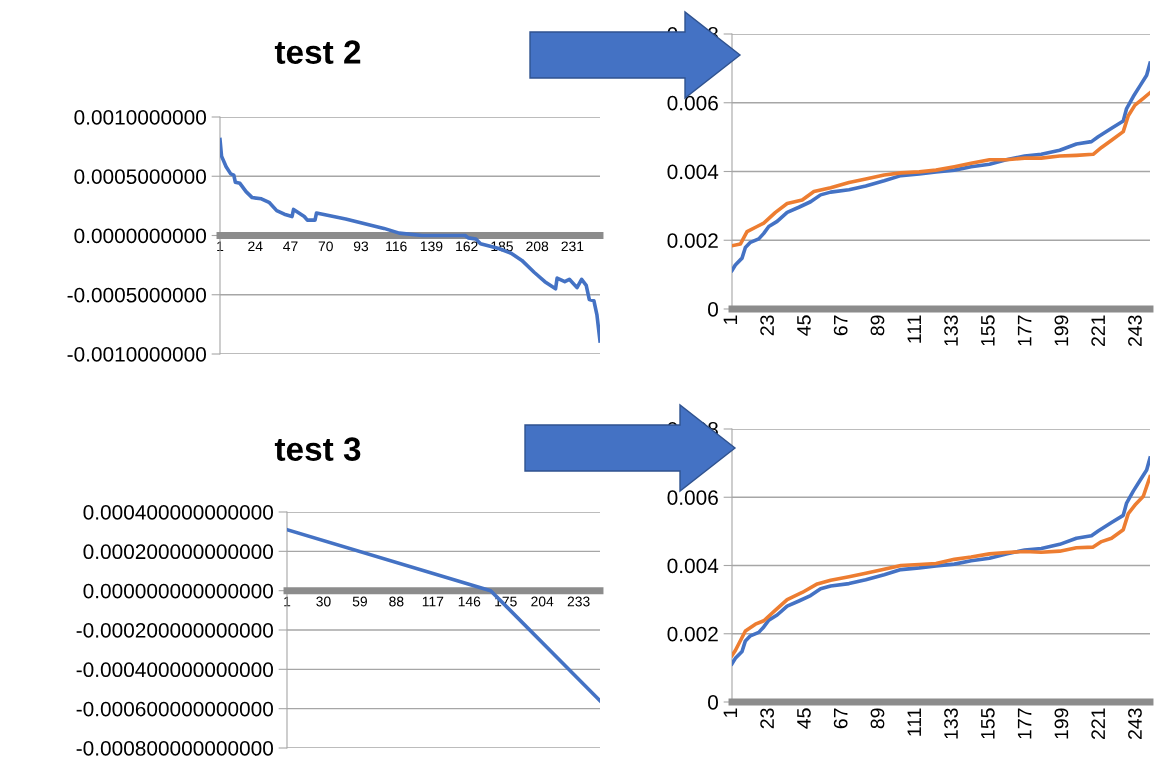 The width and height of the screenshot is (1169, 776). What do you see at coordinates (396, 246) in the screenshot?
I see `x-tick-label: 116` at bounding box center [396, 246].